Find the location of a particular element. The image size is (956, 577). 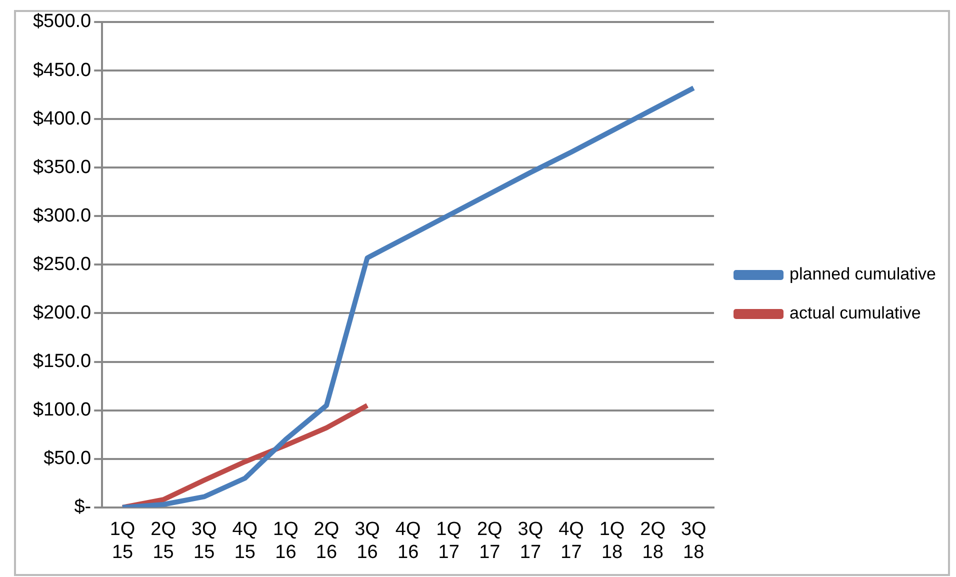

x-tick-label: 4Q 16 is located at coordinates (408, 541).